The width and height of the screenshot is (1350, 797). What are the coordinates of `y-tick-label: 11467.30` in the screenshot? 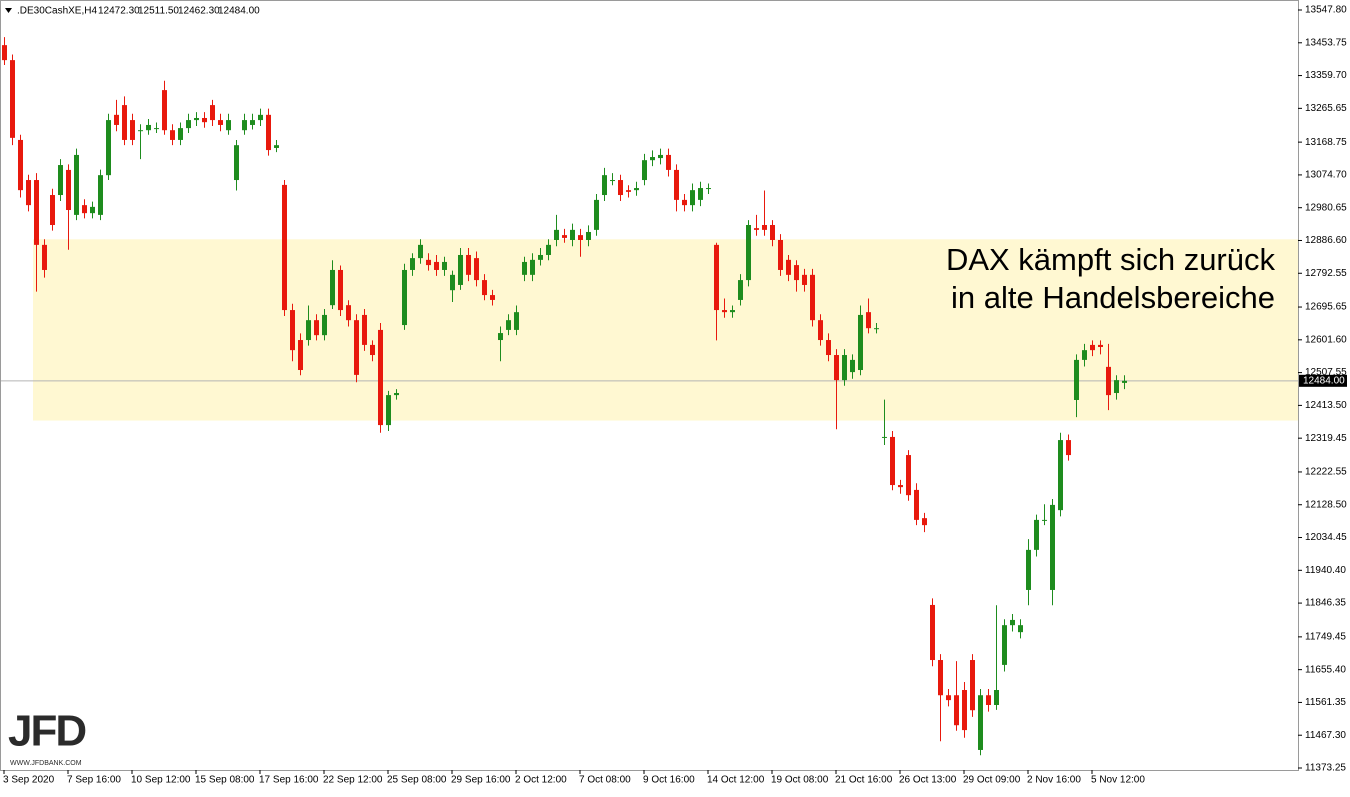 It's located at (1325, 735).